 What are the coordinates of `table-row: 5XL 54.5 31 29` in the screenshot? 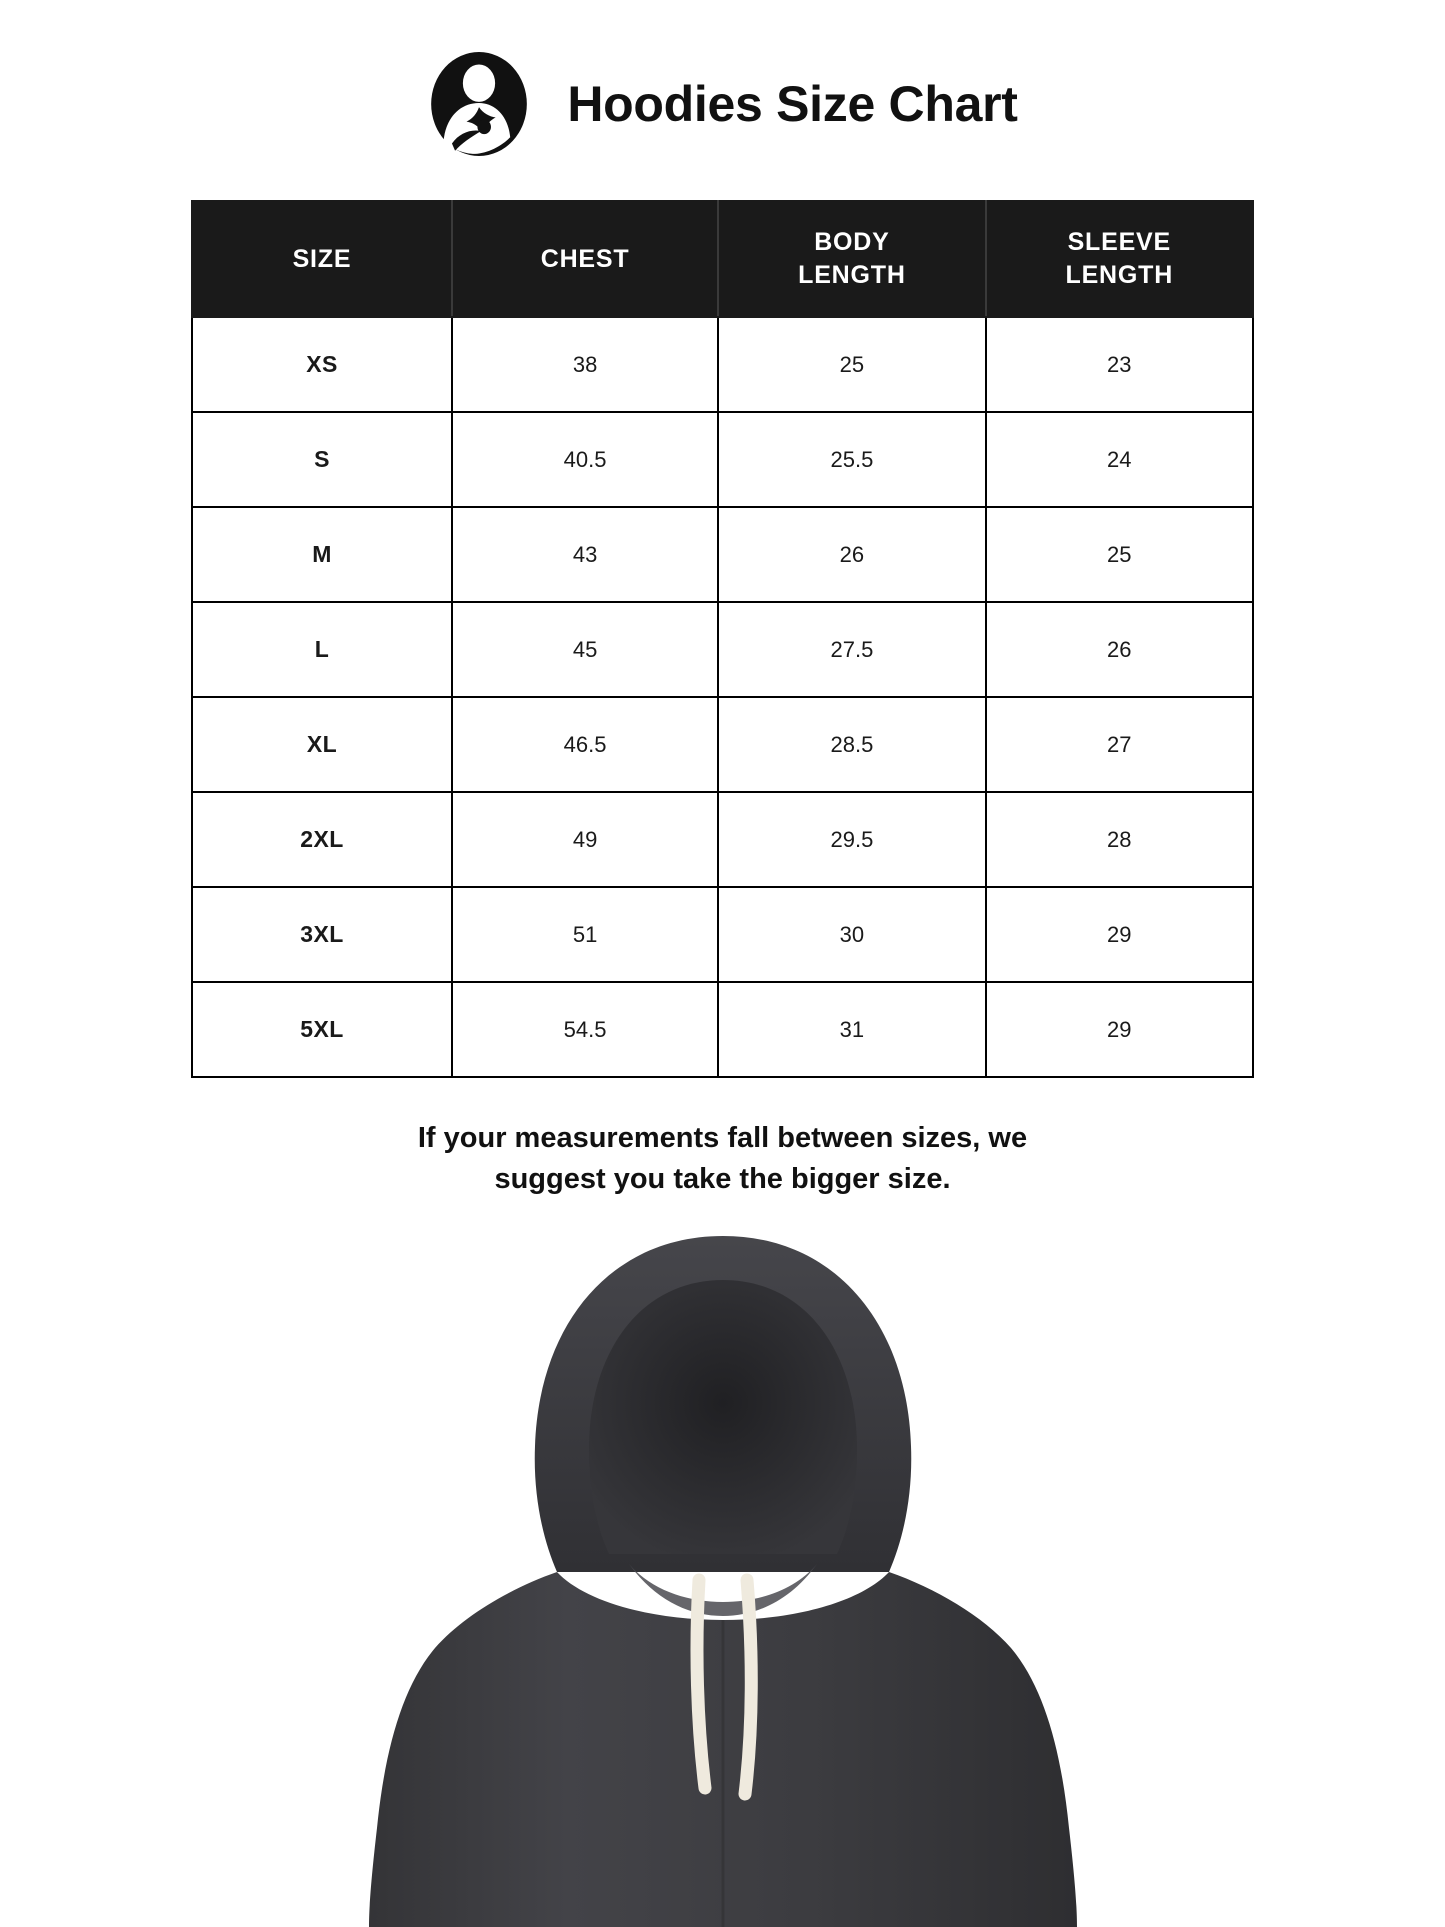 It's located at (723, 1029).